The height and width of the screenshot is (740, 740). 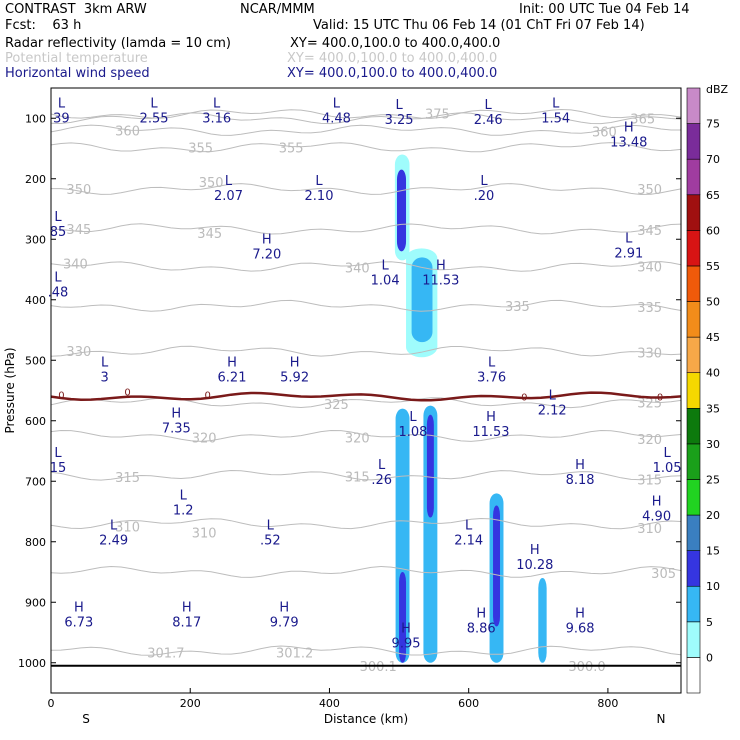 I want to click on wind-extremum-value: 1.04, so click(x=385, y=281).